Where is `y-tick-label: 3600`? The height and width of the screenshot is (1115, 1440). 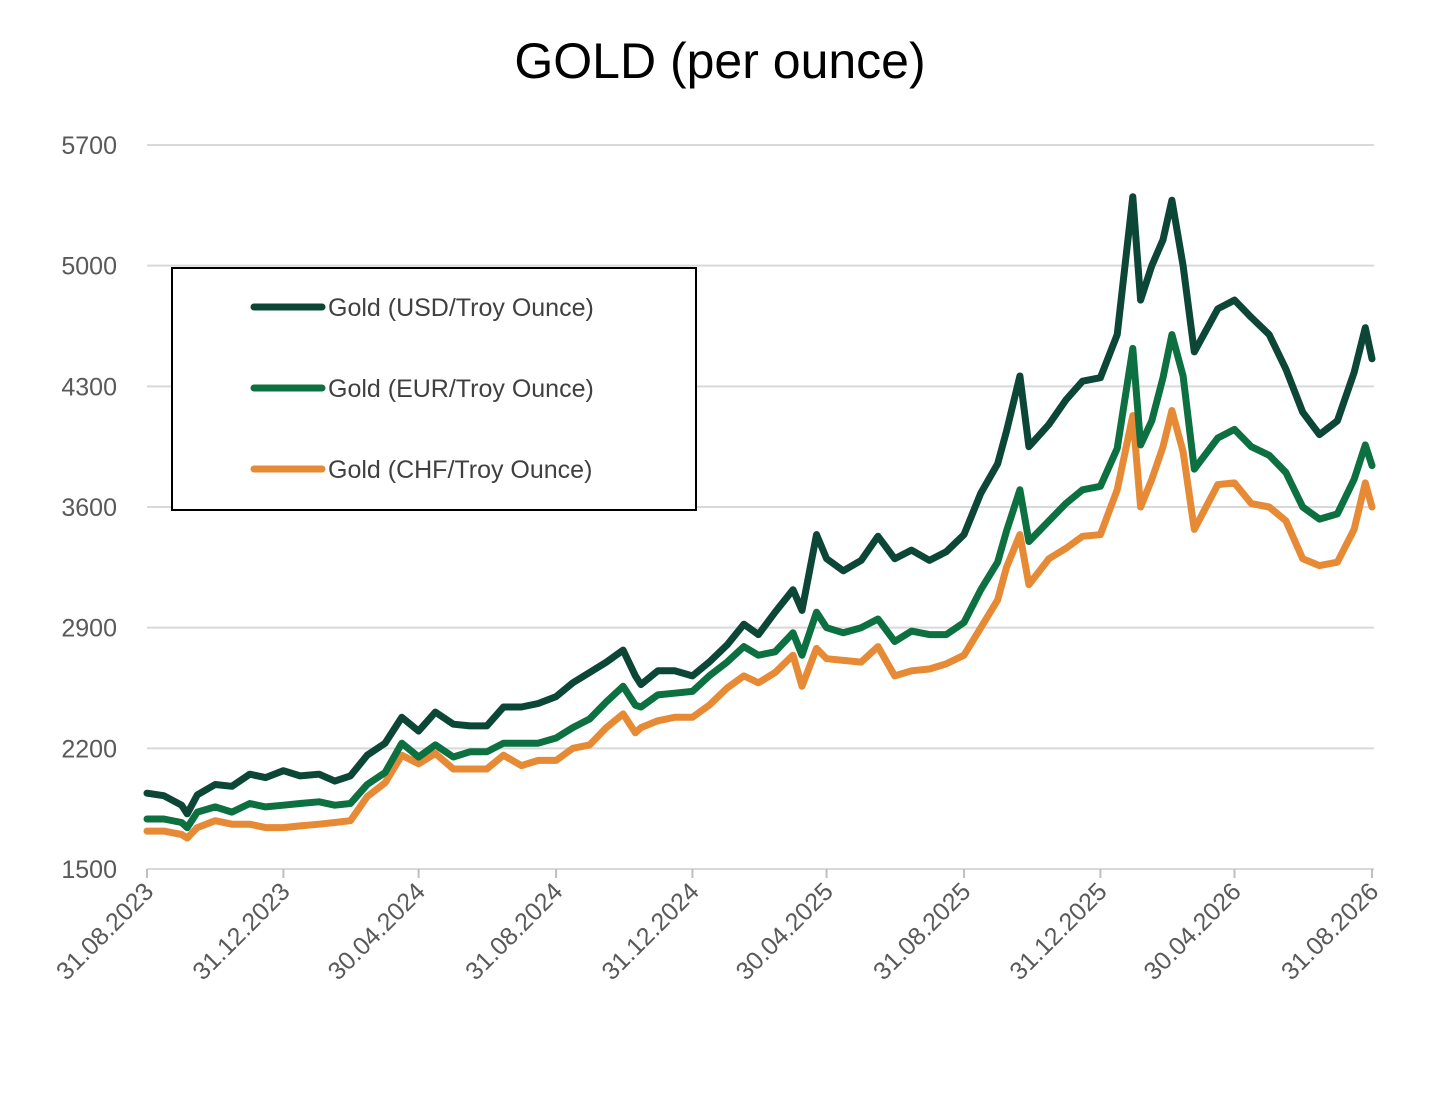
y-tick-label: 3600 is located at coordinates (89, 508).